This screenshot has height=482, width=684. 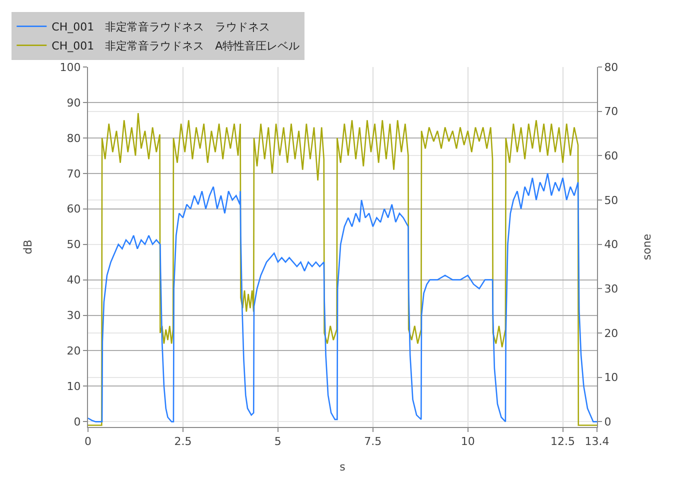 What do you see at coordinates (343, 467) in the screenshot?
I see `x-axis-title: s` at bounding box center [343, 467].